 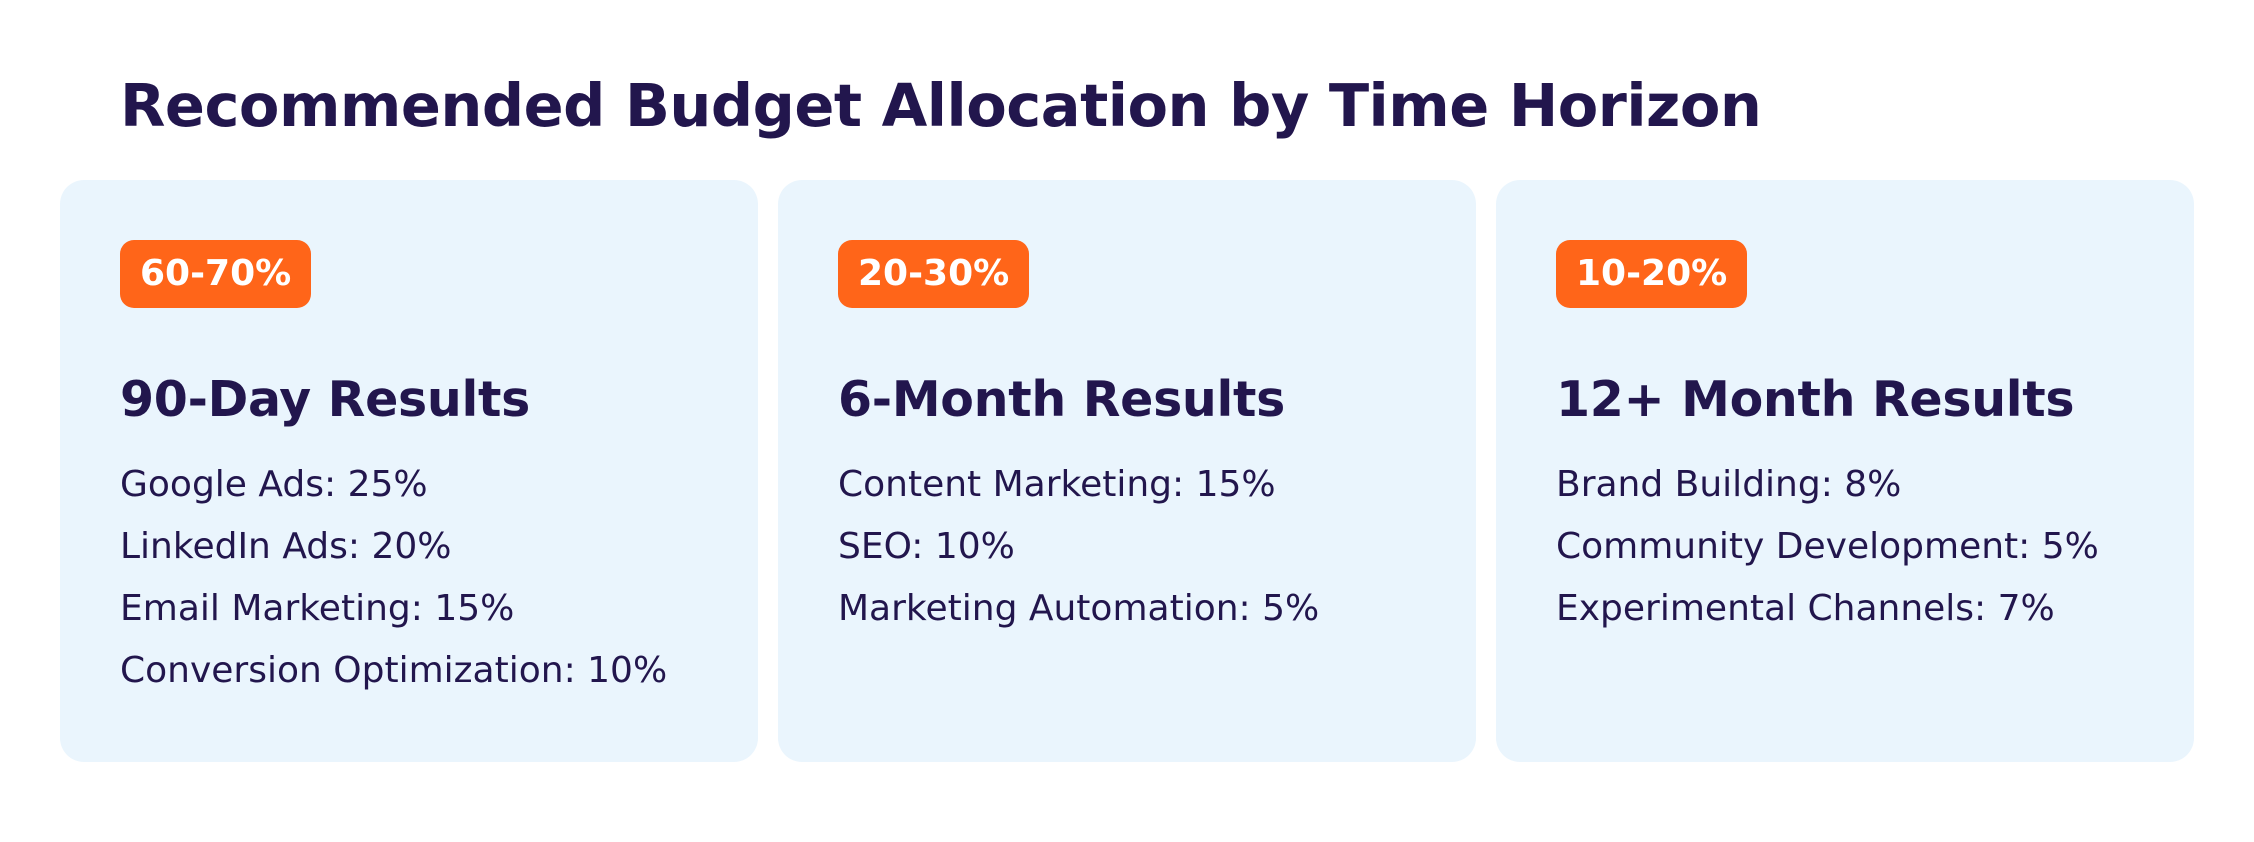 I want to click on channel-item: LinkedIn Ads: 20%, so click(x=286, y=546).